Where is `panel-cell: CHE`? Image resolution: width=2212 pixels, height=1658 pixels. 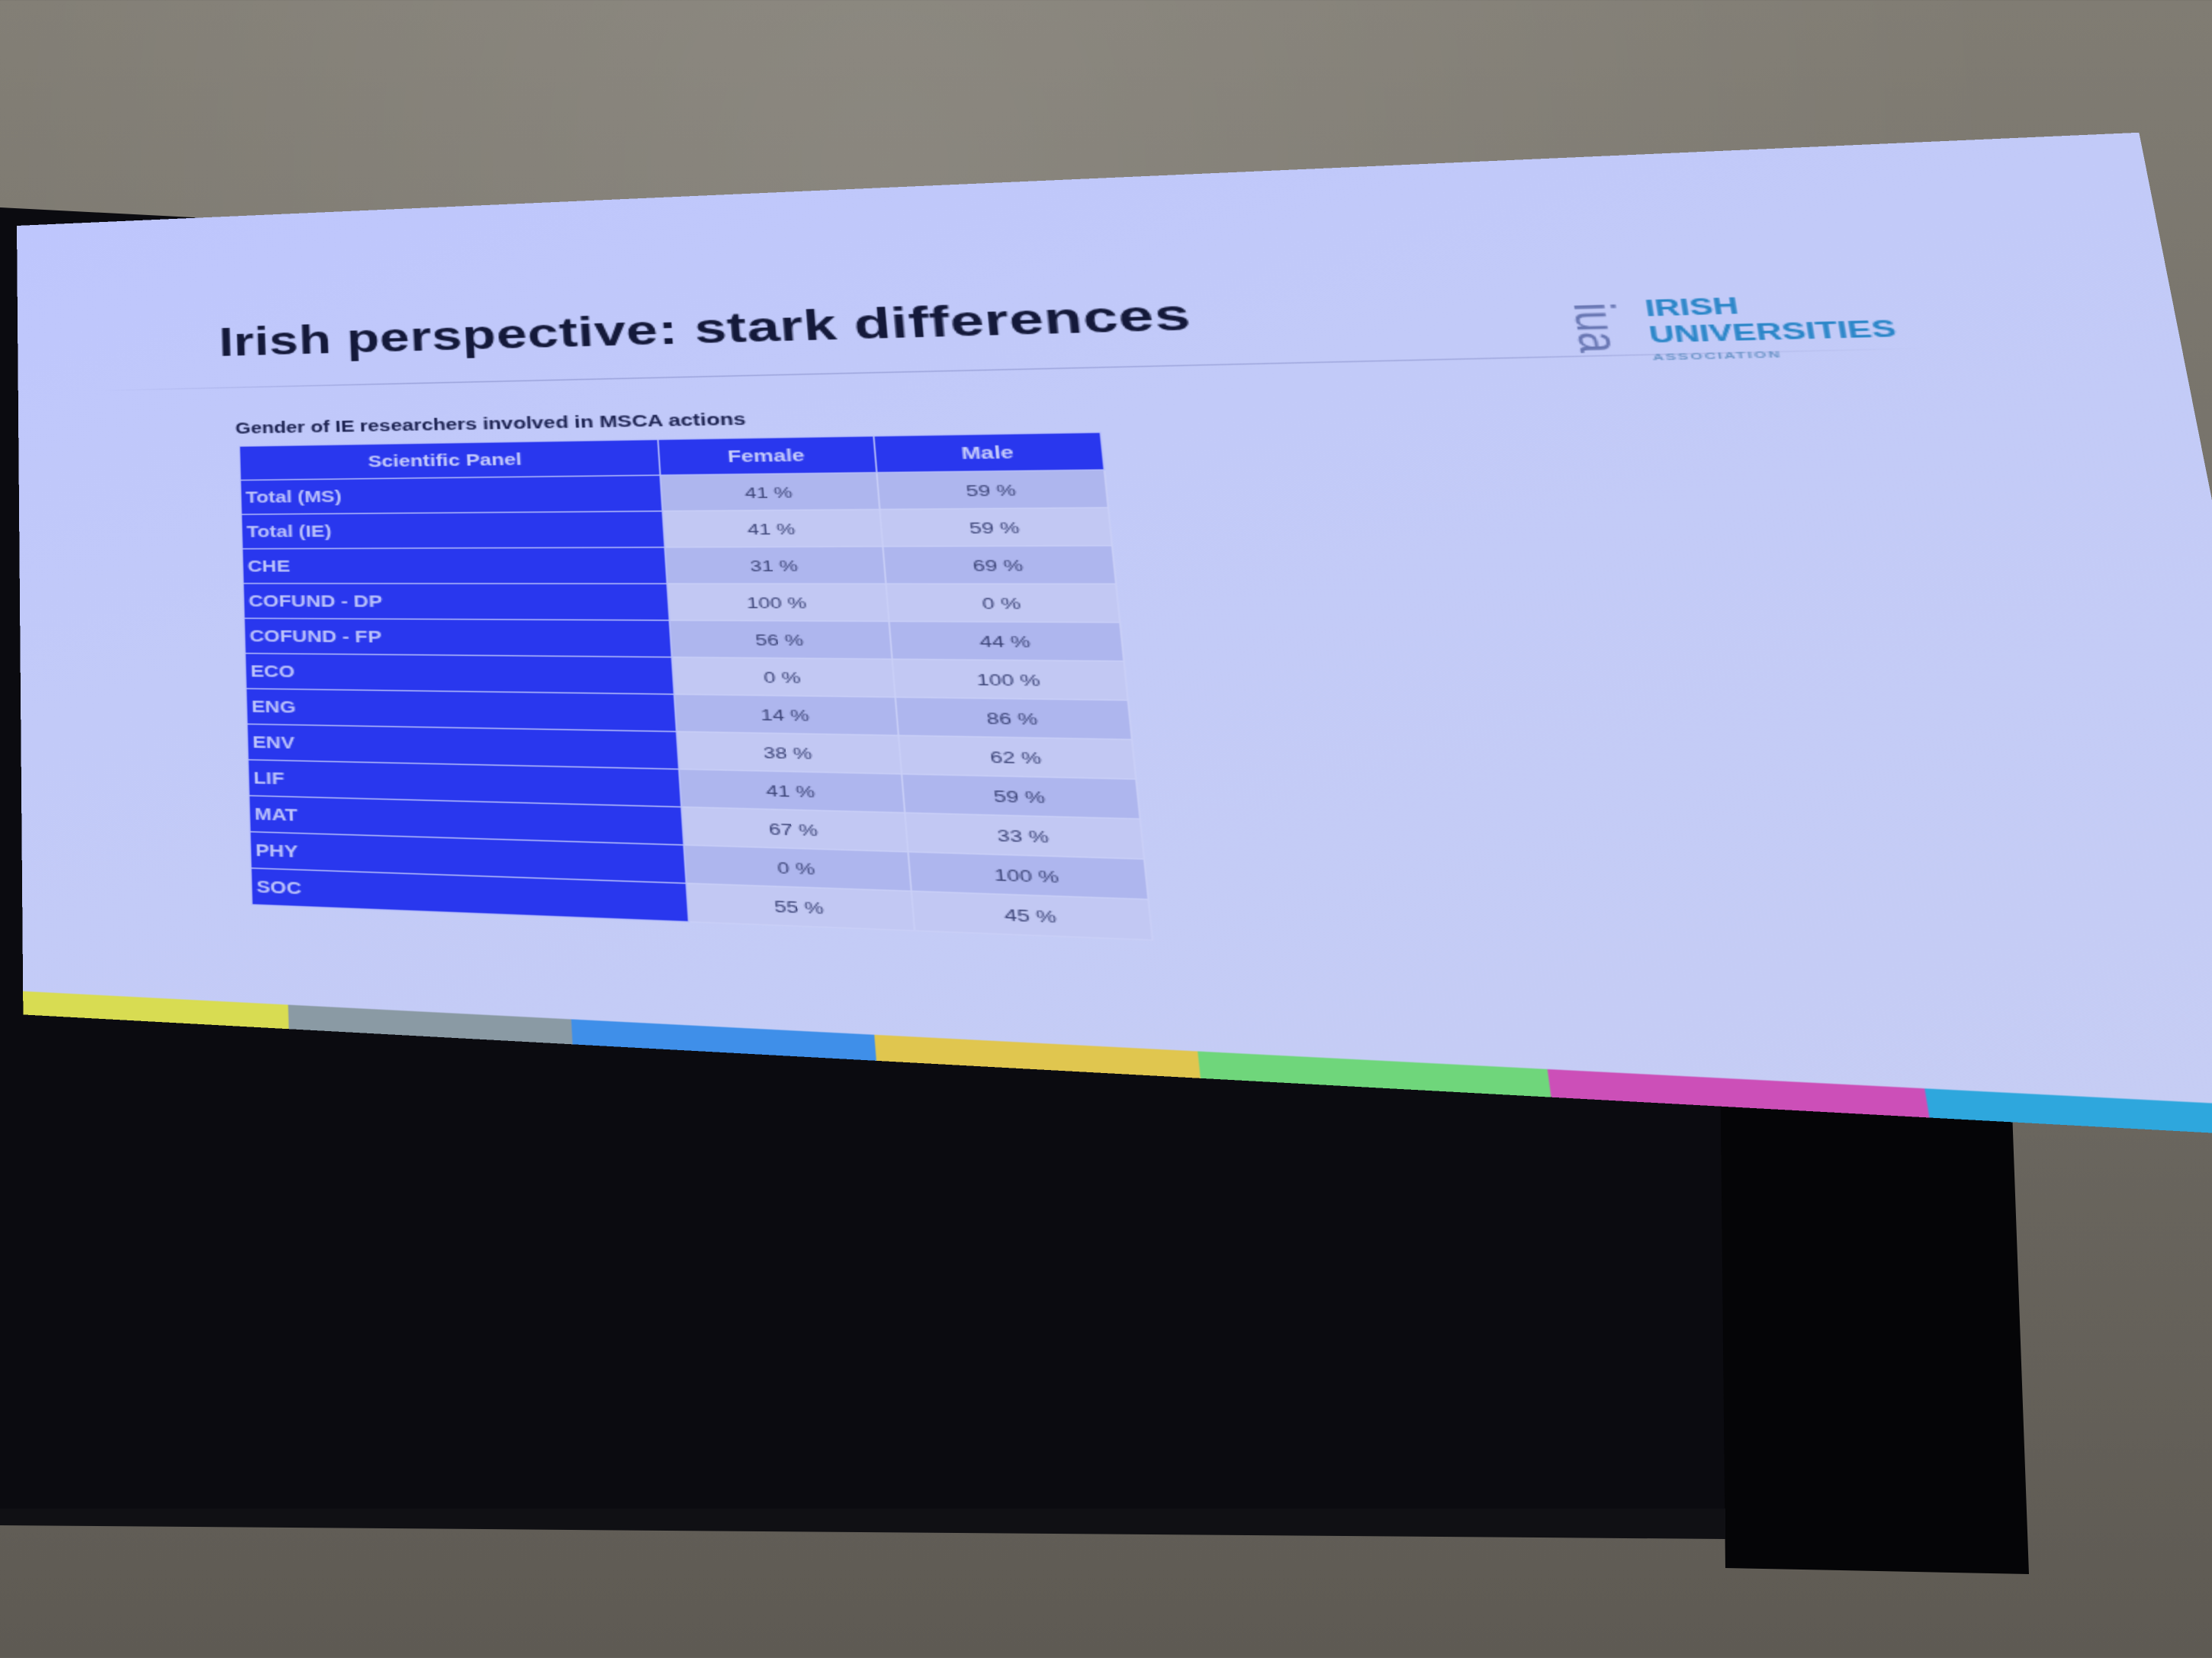
panel-cell: CHE is located at coordinates (454, 566).